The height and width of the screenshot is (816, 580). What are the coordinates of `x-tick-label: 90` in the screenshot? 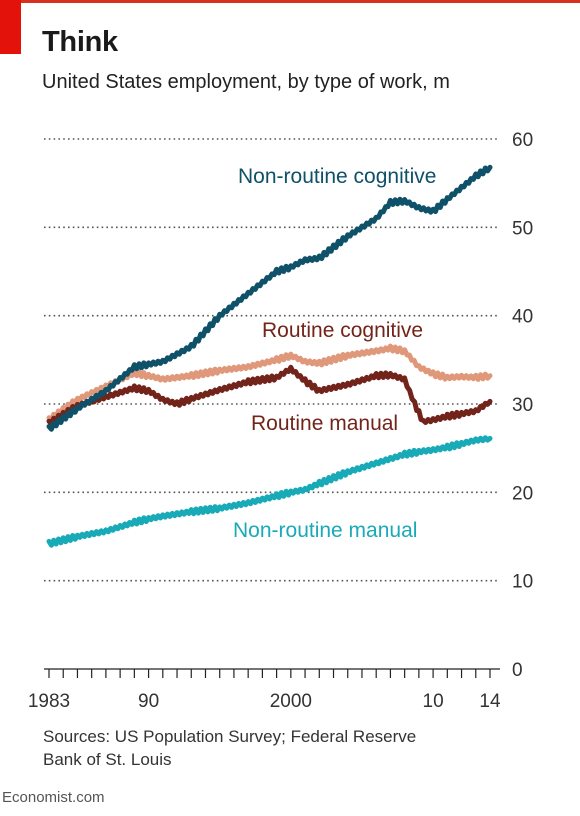 It's located at (148, 701).